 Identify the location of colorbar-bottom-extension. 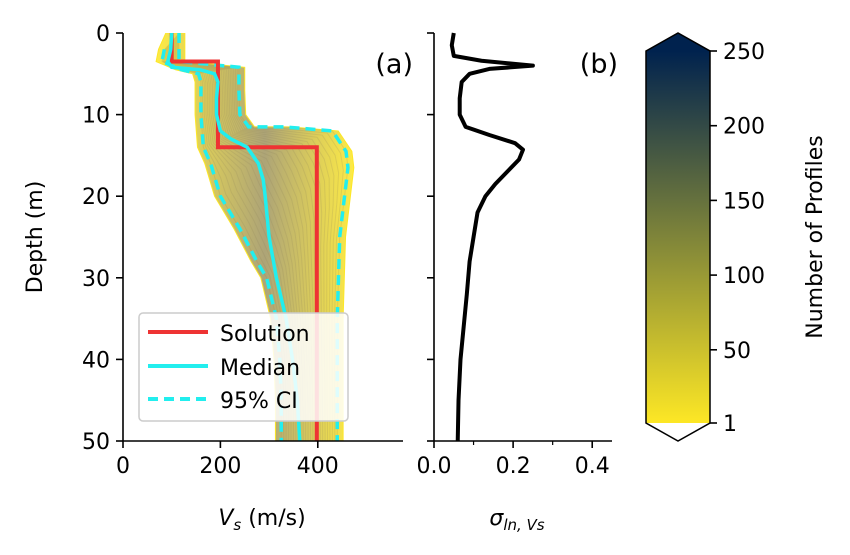
(678, 432).